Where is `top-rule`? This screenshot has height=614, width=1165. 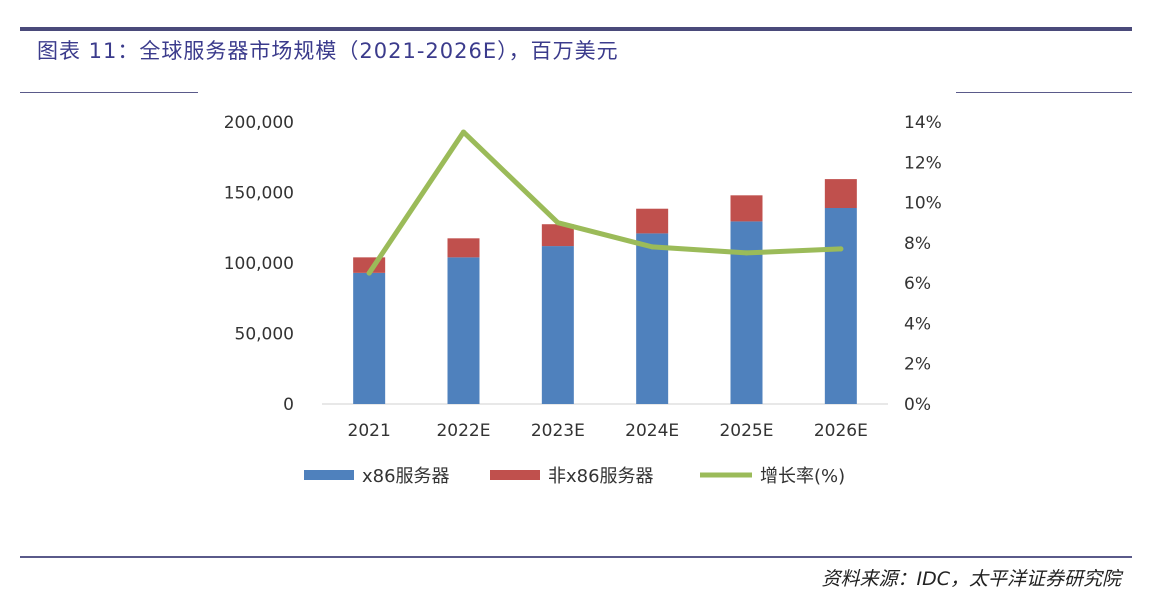
top-rule is located at coordinates (576, 29).